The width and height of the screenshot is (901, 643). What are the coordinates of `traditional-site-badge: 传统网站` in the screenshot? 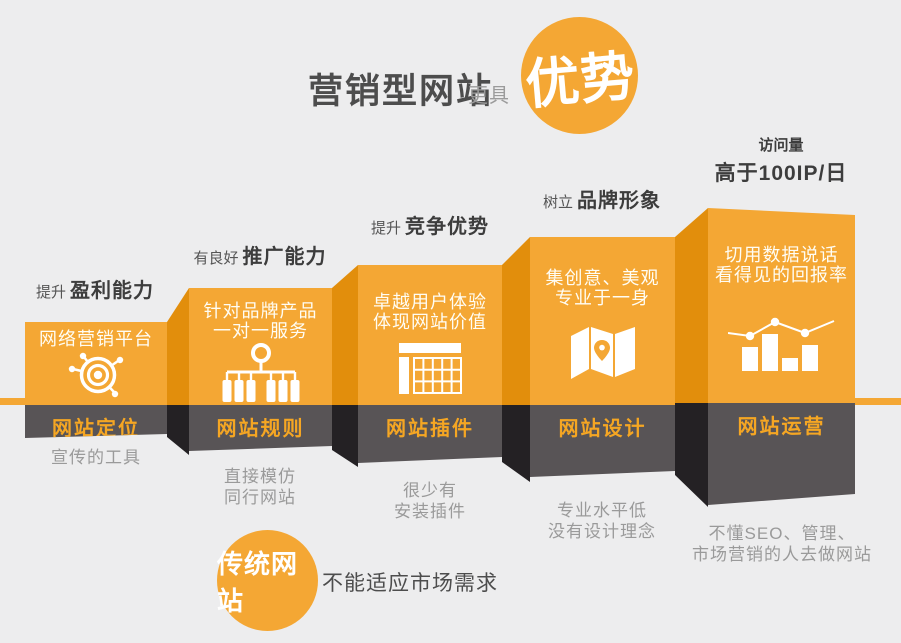 It's located at (267, 580).